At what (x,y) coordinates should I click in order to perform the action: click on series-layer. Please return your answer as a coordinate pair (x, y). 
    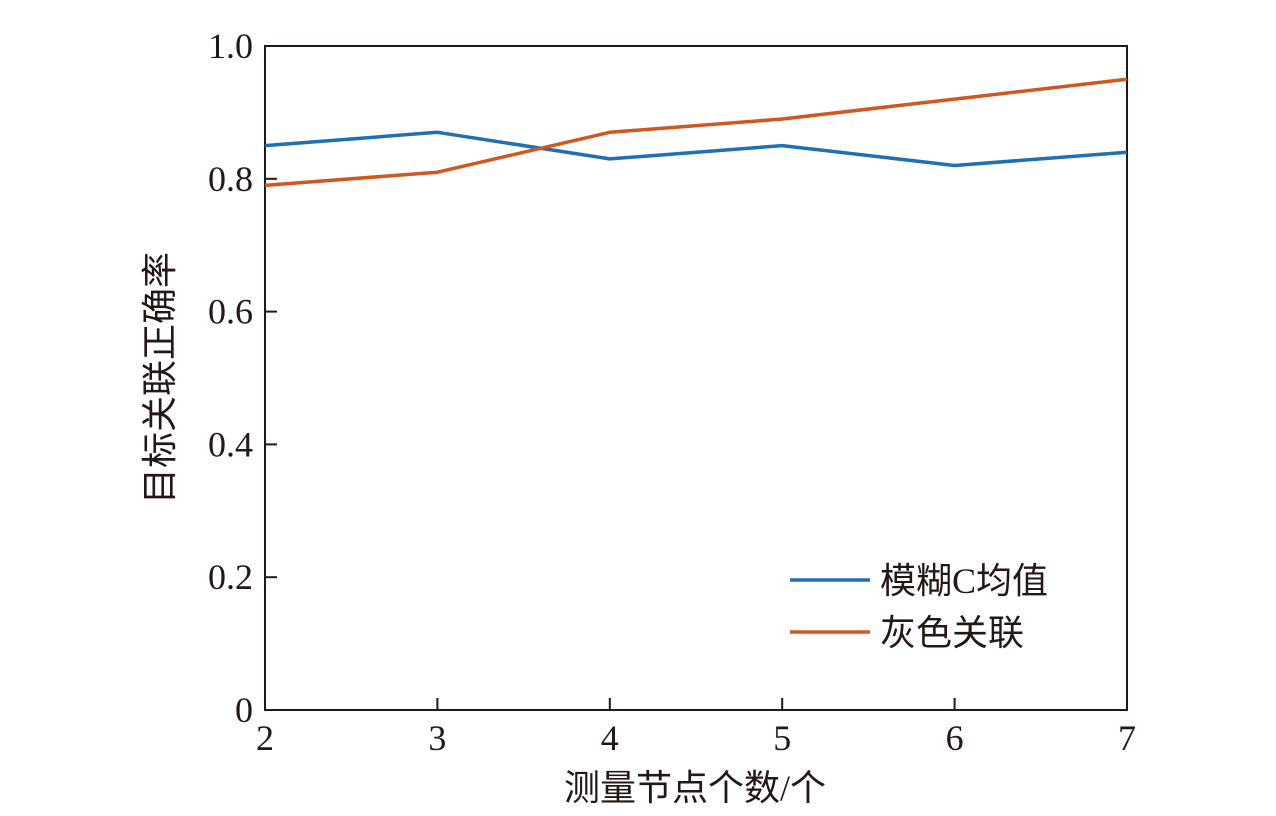
    Looking at the image, I should click on (696, 132).